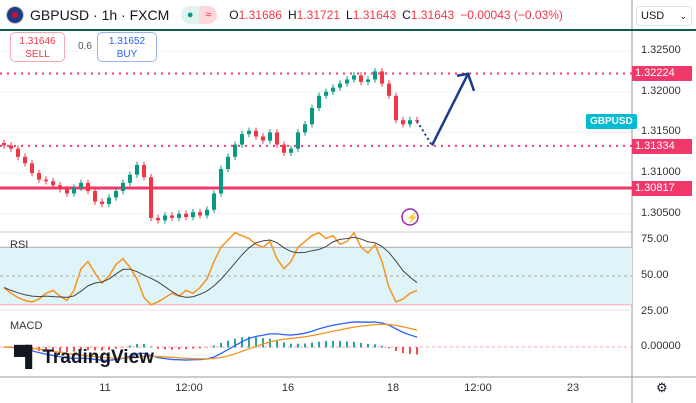 Image resolution: width=696 pixels, height=403 pixels. I want to click on chevron-down-icon: ⌄, so click(683, 16).